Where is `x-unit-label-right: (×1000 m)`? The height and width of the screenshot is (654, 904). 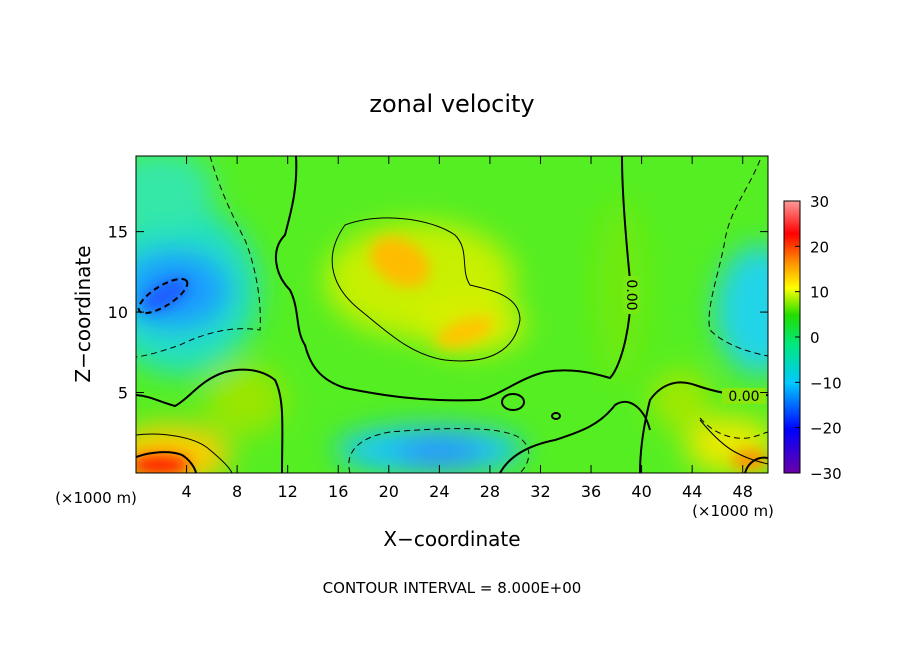 x-unit-label-right: (×1000 m) is located at coordinates (733, 511).